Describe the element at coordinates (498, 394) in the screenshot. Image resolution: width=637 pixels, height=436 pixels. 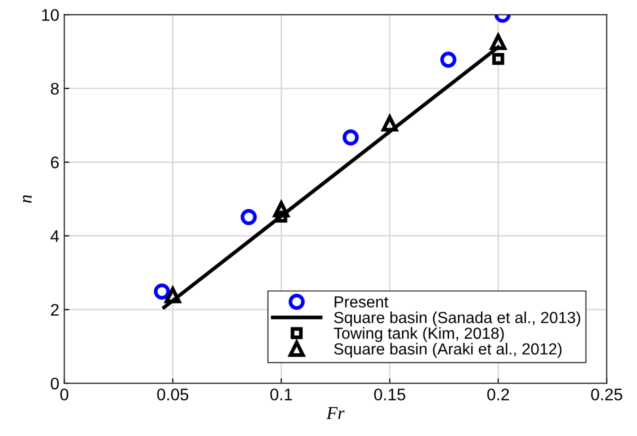
I see `x-tick-label: 0.2` at that location.